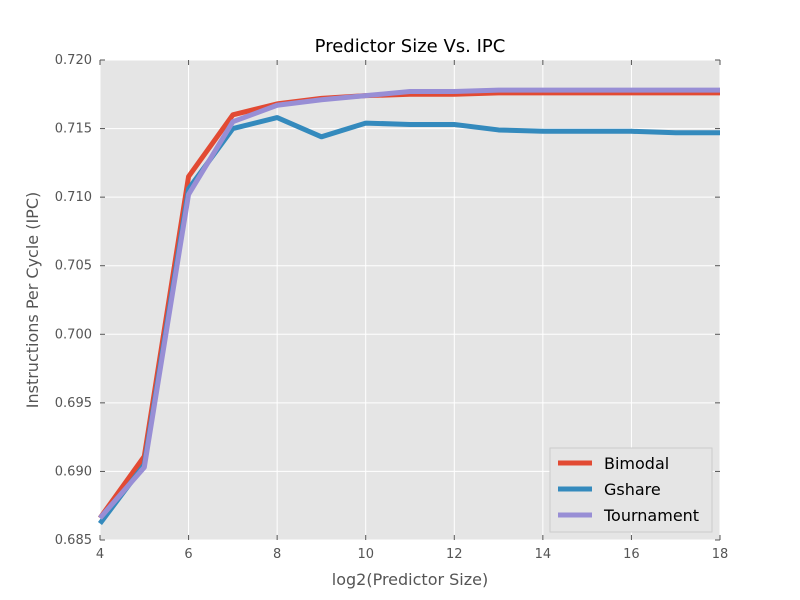 The image size is (800, 600). What do you see at coordinates (73, 266) in the screenshot?
I see `y-tick-label: 0.705` at bounding box center [73, 266].